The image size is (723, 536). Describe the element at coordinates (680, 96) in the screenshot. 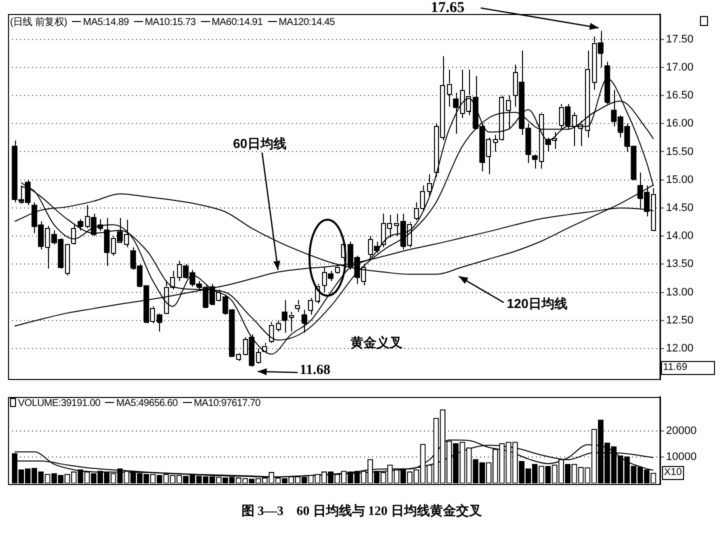

I see `y-tick-label: 16.50` at that location.